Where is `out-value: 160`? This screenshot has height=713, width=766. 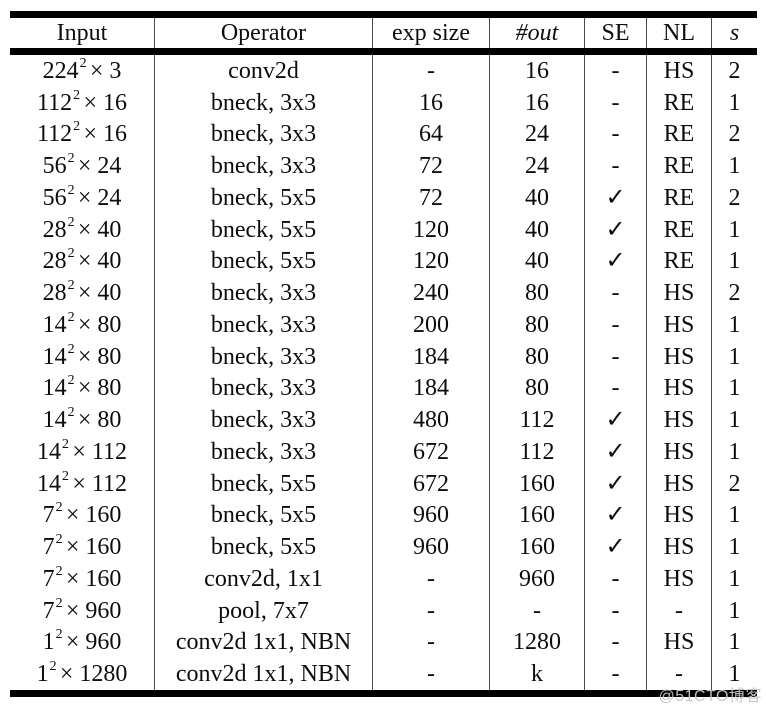 out-value: 160 is located at coordinates (537, 515).